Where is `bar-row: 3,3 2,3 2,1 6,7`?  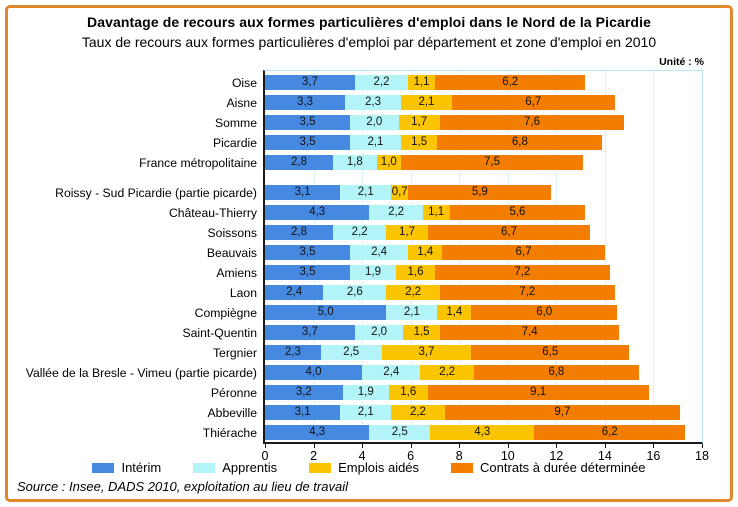
bar-row: 3,3 2,3 2,1 6,7 is located at coordinates (483, 102).